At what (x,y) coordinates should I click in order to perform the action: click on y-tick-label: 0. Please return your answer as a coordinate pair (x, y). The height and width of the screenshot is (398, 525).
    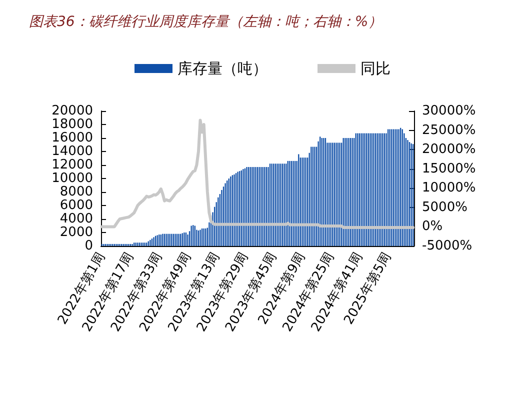
    Looking at the image, I should click on (88, 246).